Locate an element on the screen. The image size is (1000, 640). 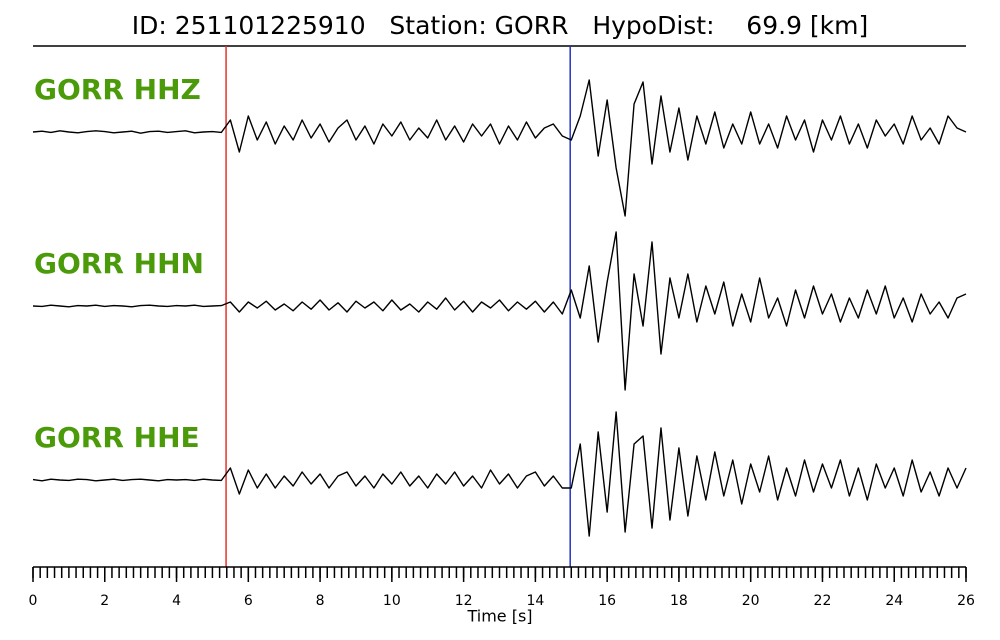
trace-label: GORR HHN is located at coordinates (119, 263).